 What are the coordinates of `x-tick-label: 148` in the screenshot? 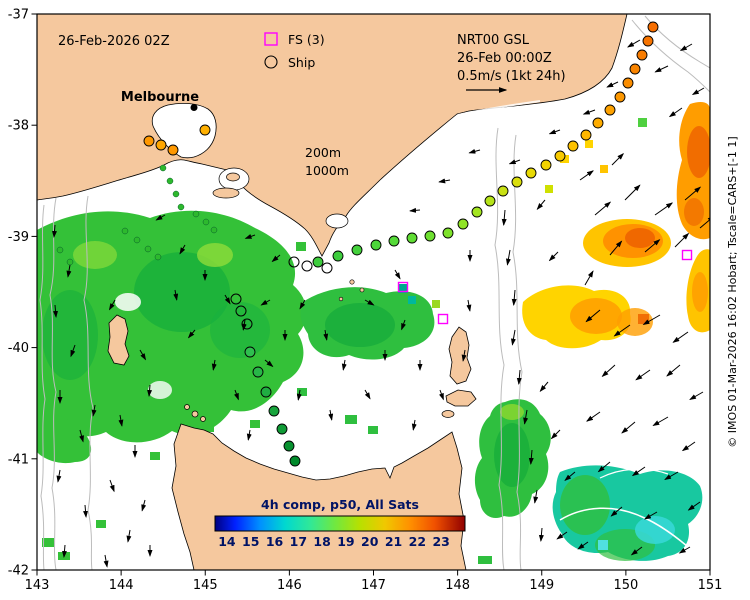 It's located at (457, 585).